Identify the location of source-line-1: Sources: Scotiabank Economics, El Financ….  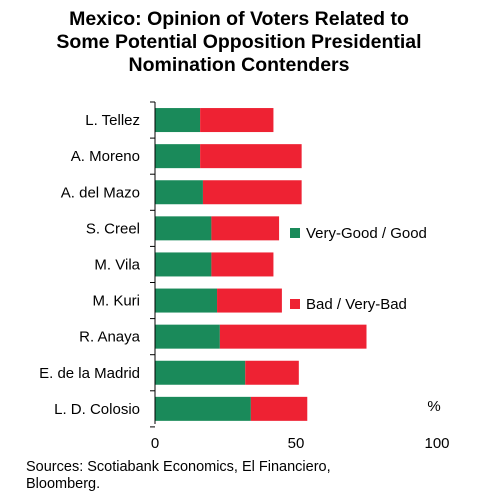
(178, 467).